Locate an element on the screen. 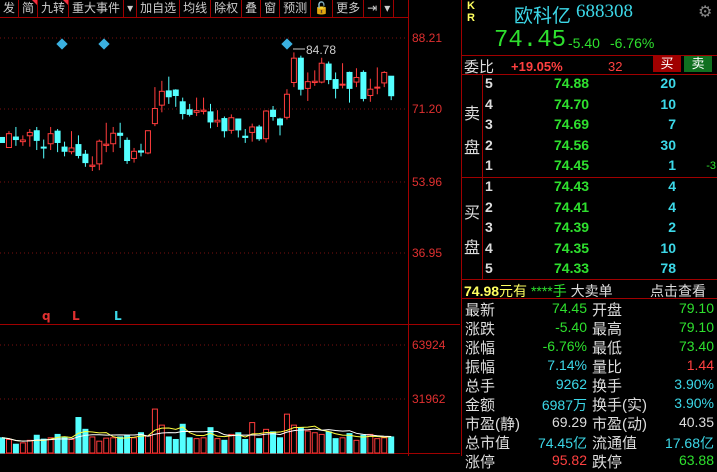 This screenshot has height=472, width=717. stat-value: -6.76% is located at coordinates (564, 346).